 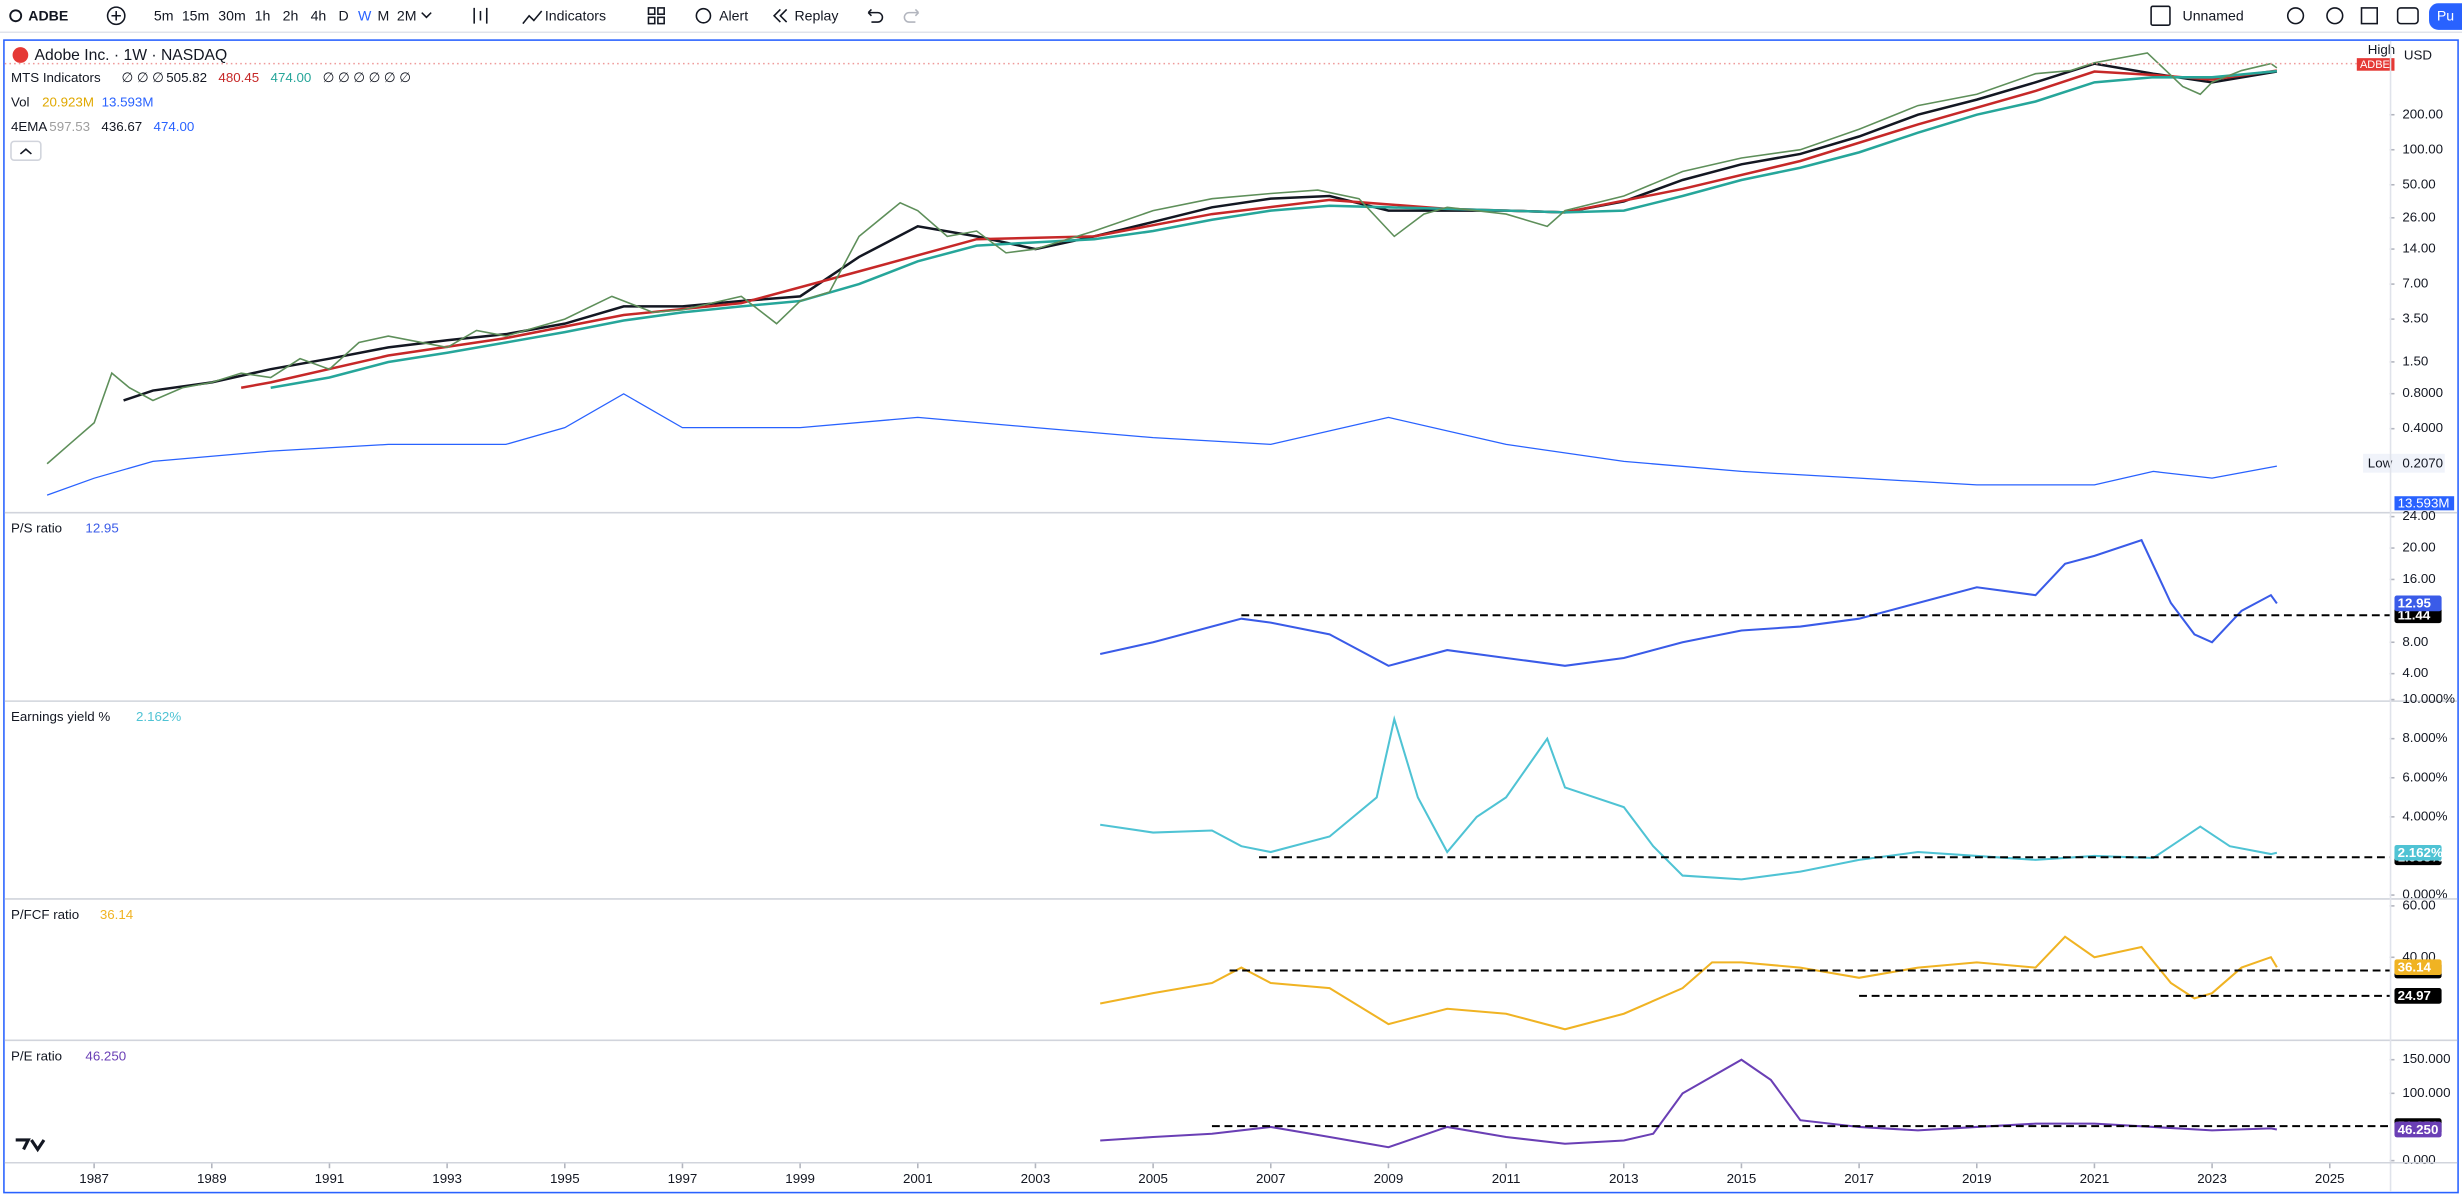 I want to click on x-tick-label: 1995, so click(x=565, y=1178).